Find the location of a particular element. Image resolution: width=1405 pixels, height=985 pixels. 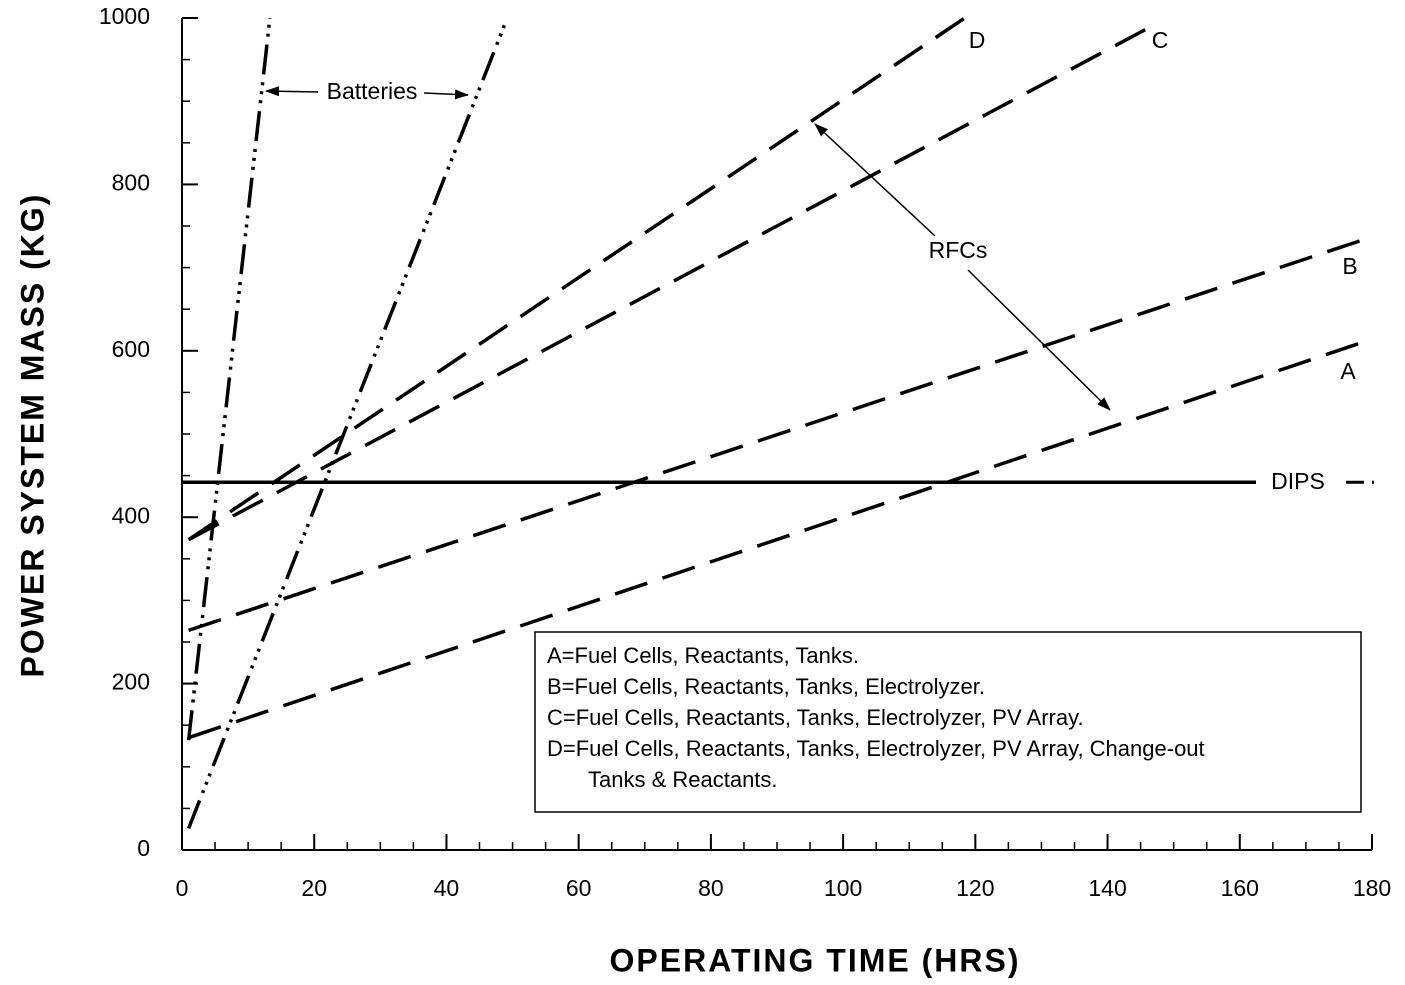

x-tick-label: 60 is located at coordinates (579, 888).